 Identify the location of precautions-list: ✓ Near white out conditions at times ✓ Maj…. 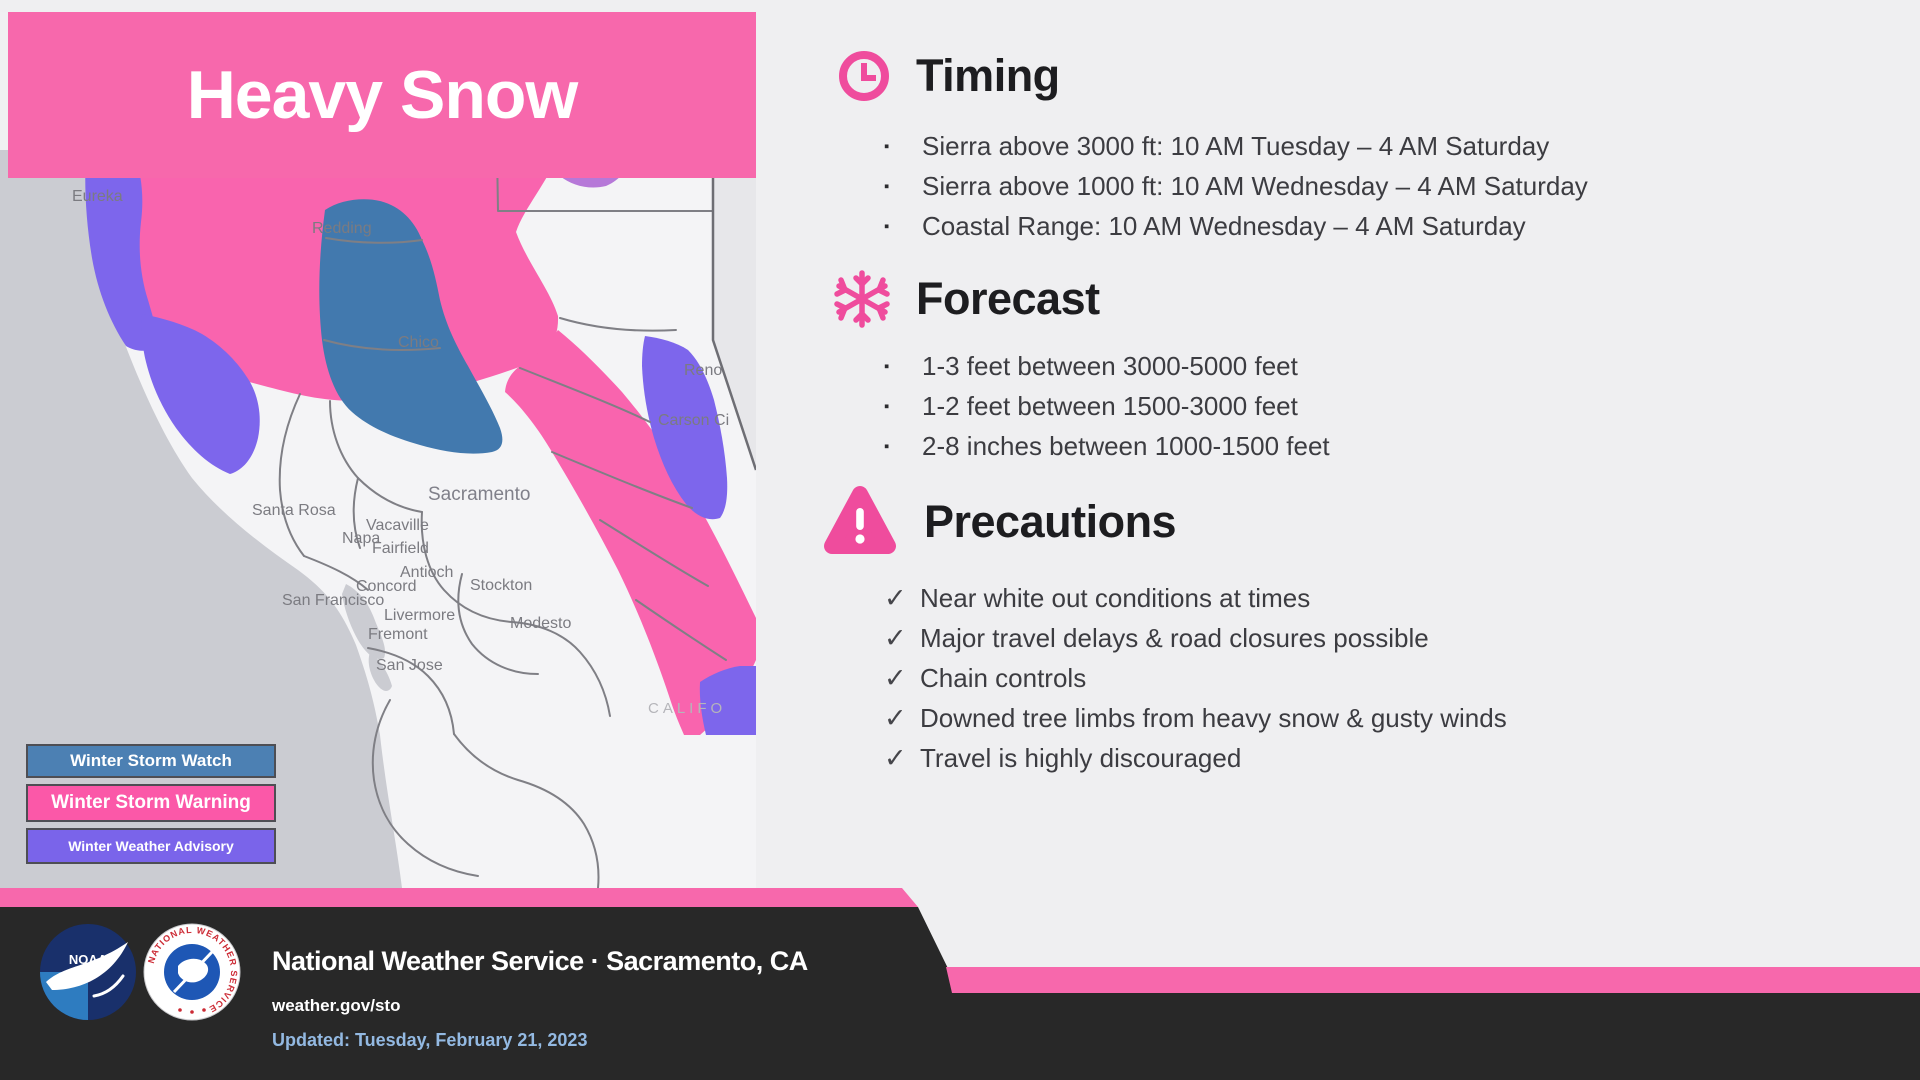
(1195, 678).